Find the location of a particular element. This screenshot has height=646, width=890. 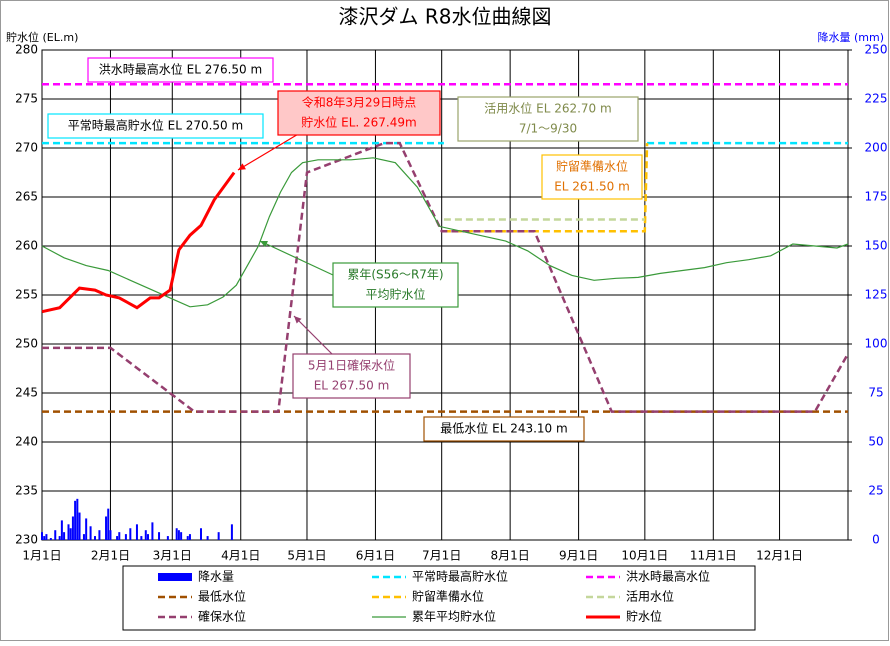

y2-tick-label: 100 is located at coordinates (876, 344).